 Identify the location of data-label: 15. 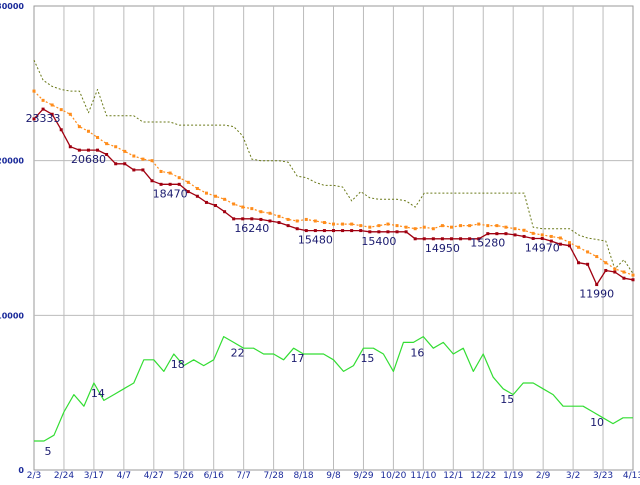
(507, 399).